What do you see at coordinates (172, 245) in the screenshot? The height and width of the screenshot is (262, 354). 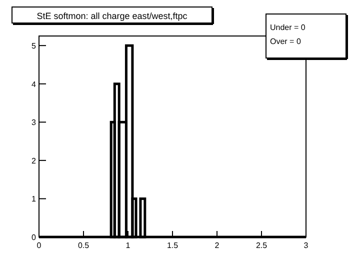 I see `x-tick-label: 1.5` at bounding box center [172, 245].